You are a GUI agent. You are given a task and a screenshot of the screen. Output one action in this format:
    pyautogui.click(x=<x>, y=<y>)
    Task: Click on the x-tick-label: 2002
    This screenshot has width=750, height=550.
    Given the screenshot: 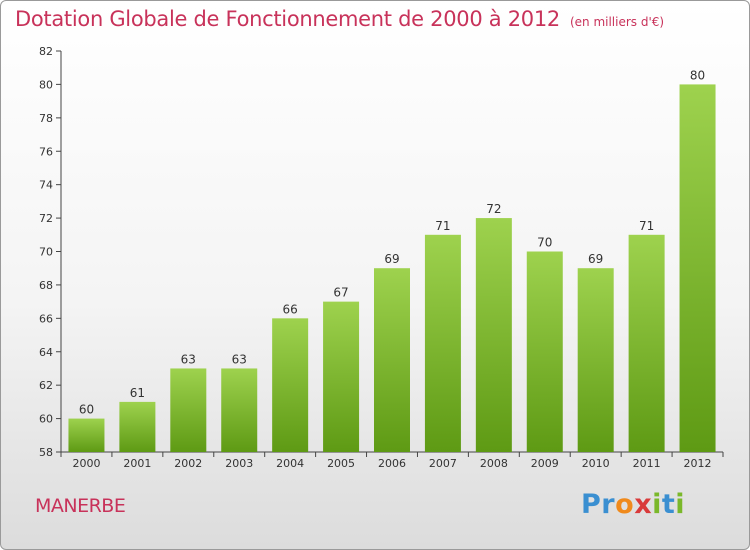 What is the action you would take?
    pyautogui.click(x=188, y=463)
    